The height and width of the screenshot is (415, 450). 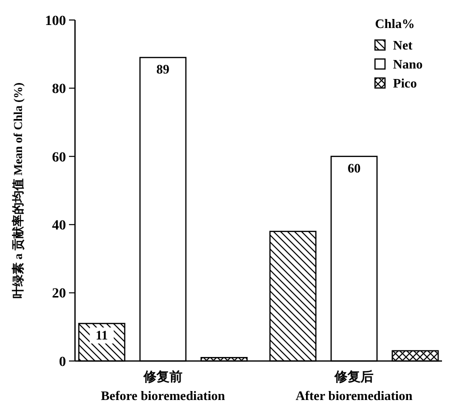 I want to click on legend-label: Pico, so click(x=405, y=83).